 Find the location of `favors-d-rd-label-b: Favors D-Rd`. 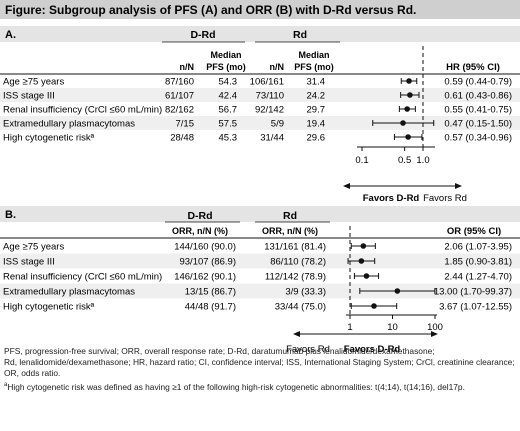

favors-d-rd-label-b: Favors D-Rd is located at coordinates (372, 349).